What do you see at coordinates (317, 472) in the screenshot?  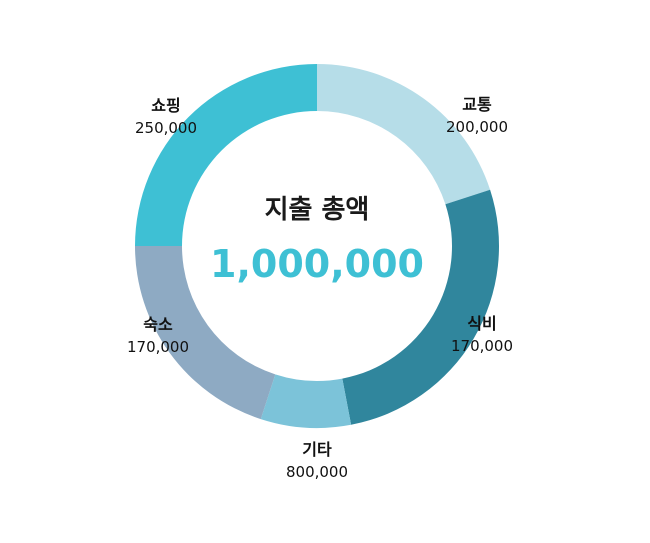 I see `slice-value-3: 800,000` at bounding box center [317, 472].